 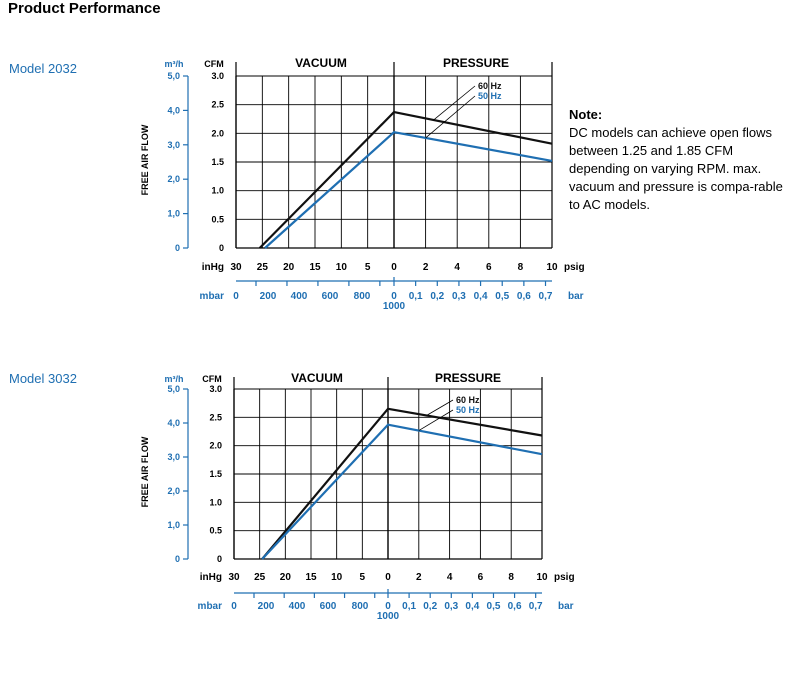 I want to click on model-label-3032: Model 3032, so click(x=43, y=378).